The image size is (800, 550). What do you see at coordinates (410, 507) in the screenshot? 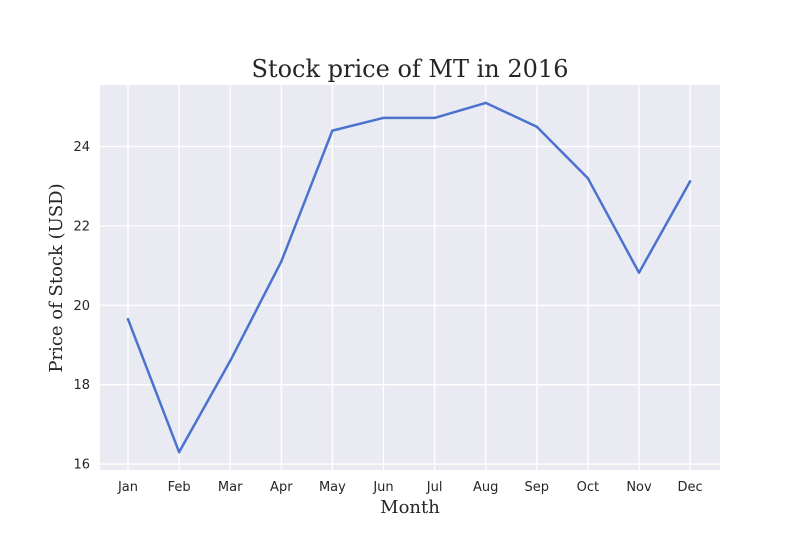
I see `x-axis-label: Month` at bounding box center [410, 507].